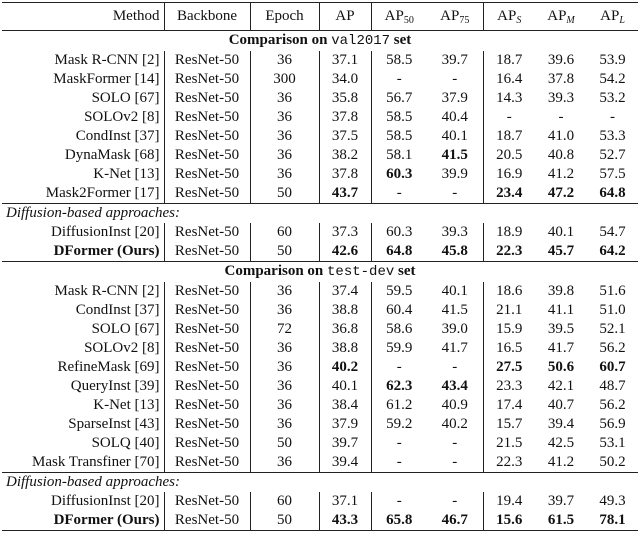 This screenshot has height=554, width=640. I want to click on table-cell: 18.6, so click(509, 291).